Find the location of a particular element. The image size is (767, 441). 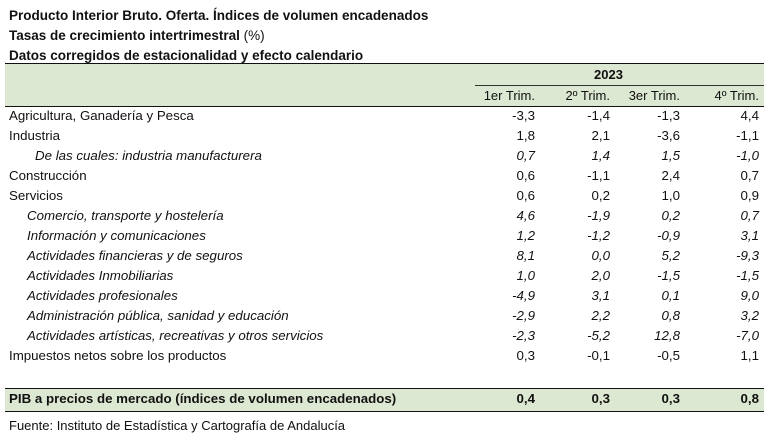

cell-q3: 2,4 is located at coordinates (671, 175).